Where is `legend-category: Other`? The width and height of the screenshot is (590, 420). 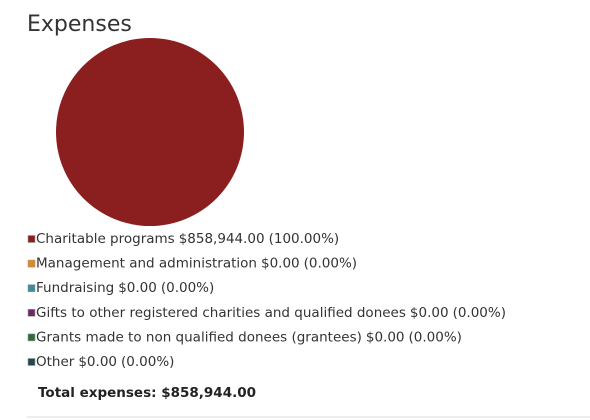 legend-category: Other is located at coordinates (55, 362).